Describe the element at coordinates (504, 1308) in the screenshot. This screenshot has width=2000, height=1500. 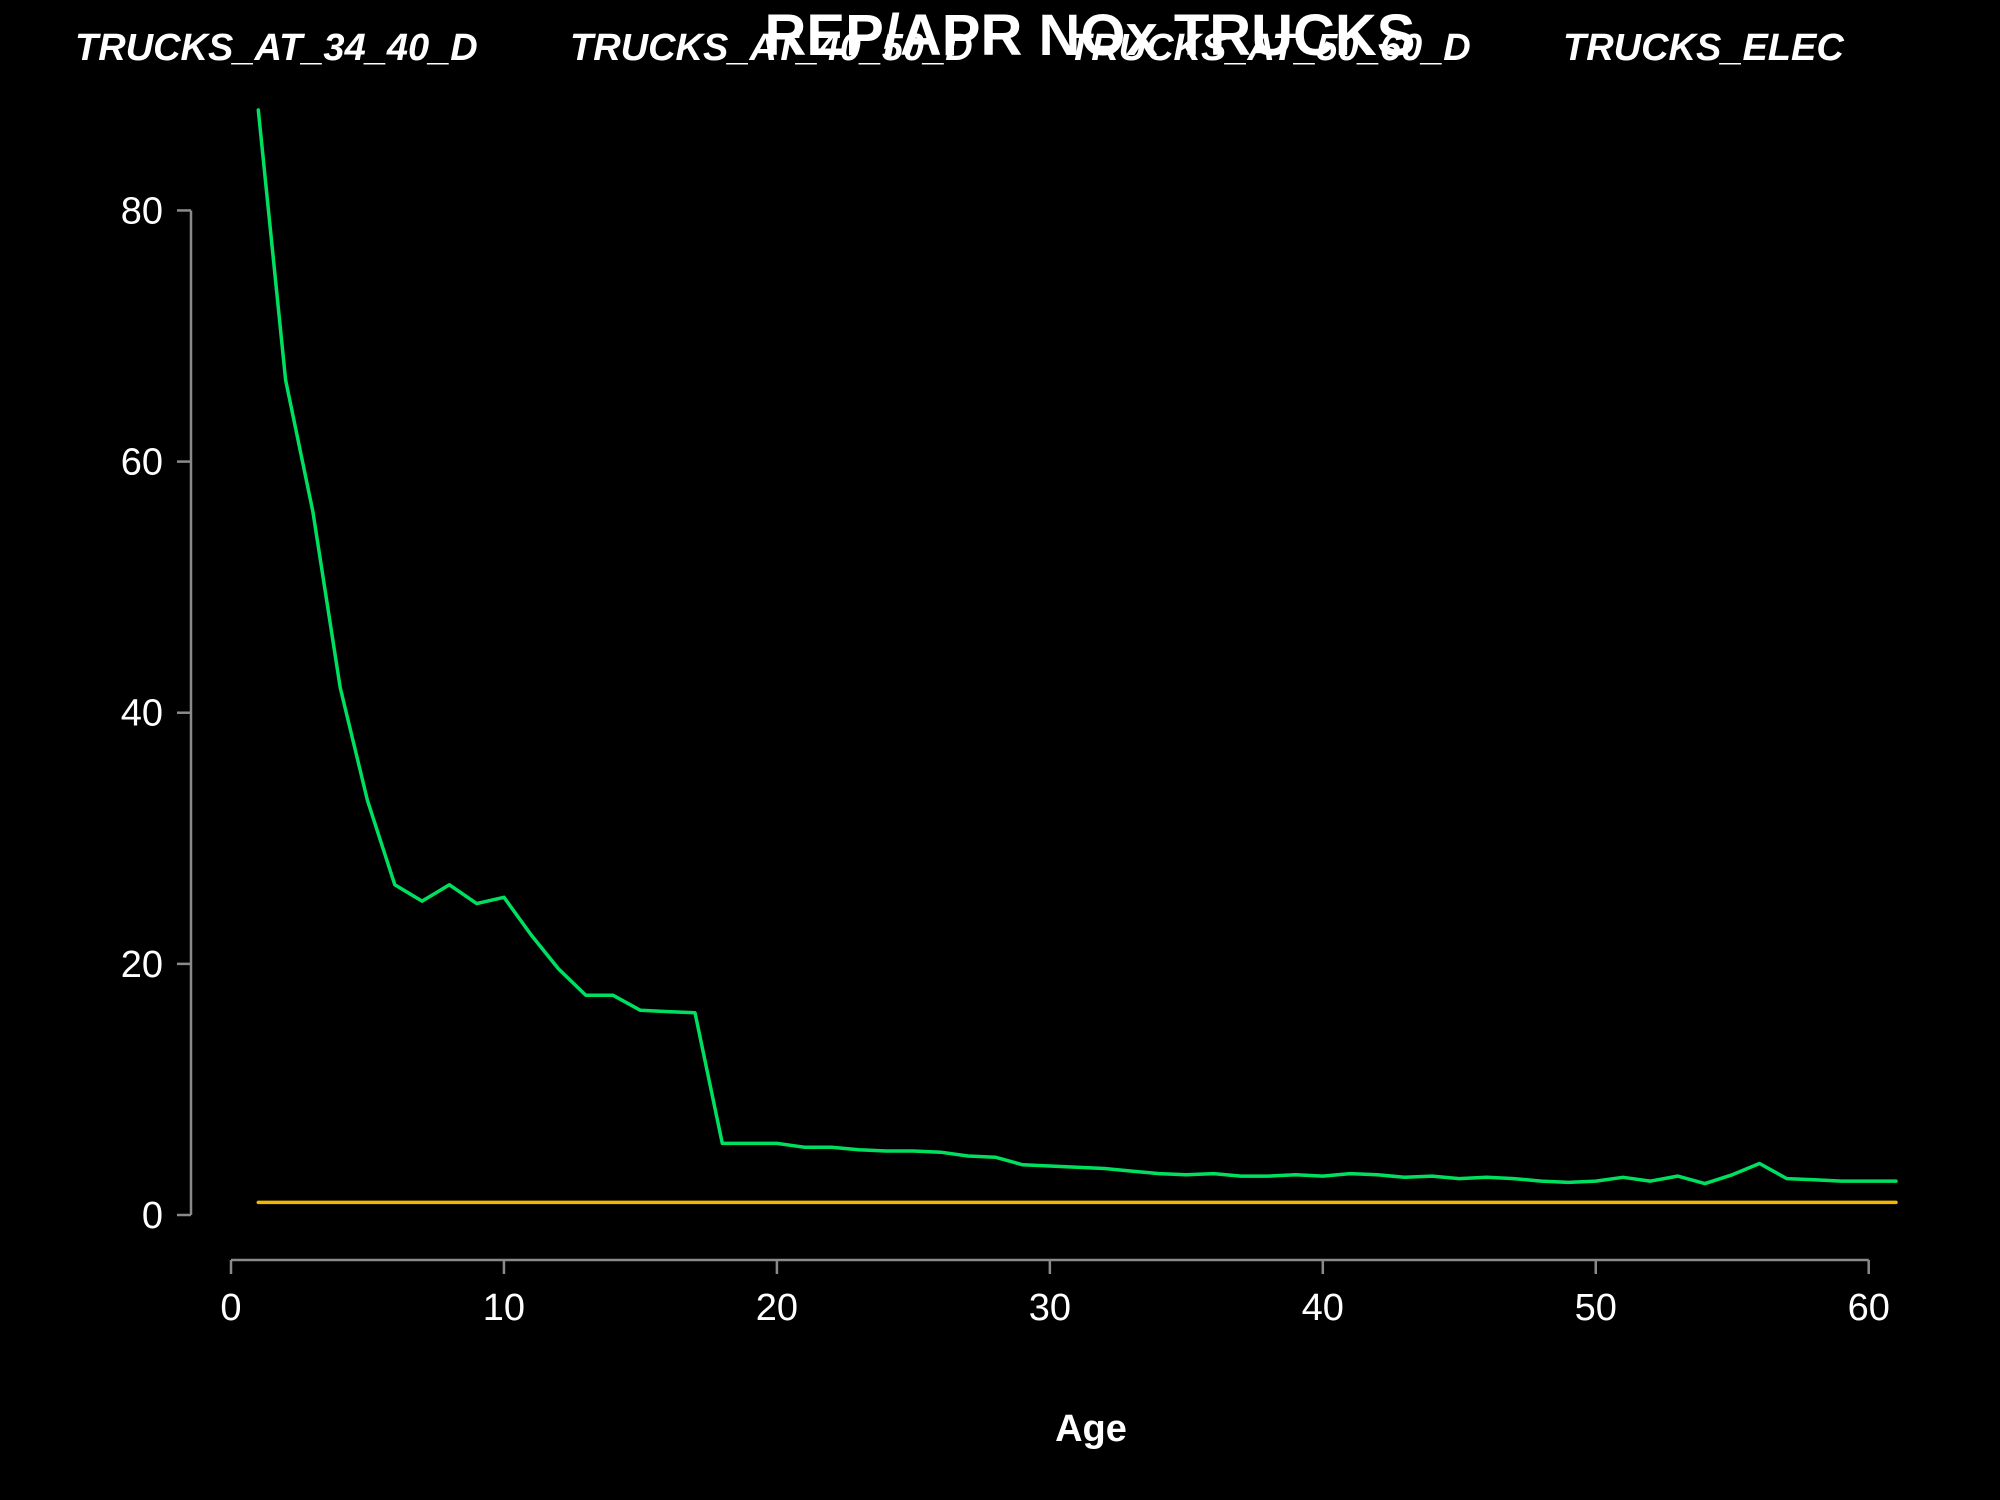
I see `x-tick-label: 10` at that location.